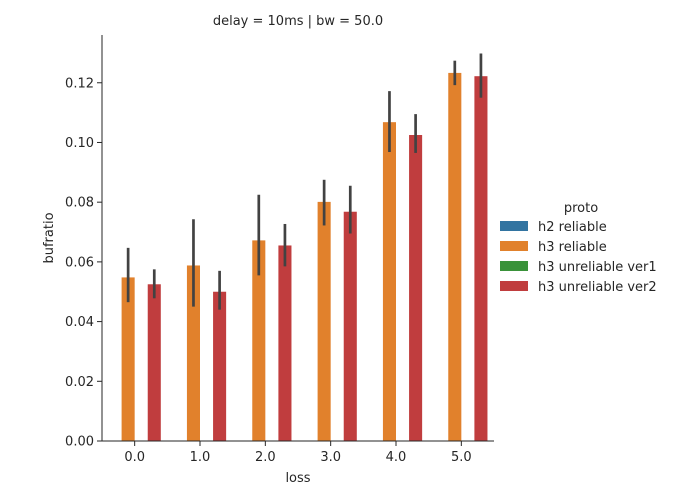 The width and height of the screenshot is (677, 500). Describe the element at coordinates (396, 457) in the screenshot. I see `x-tick-label: 4.0` at that location.